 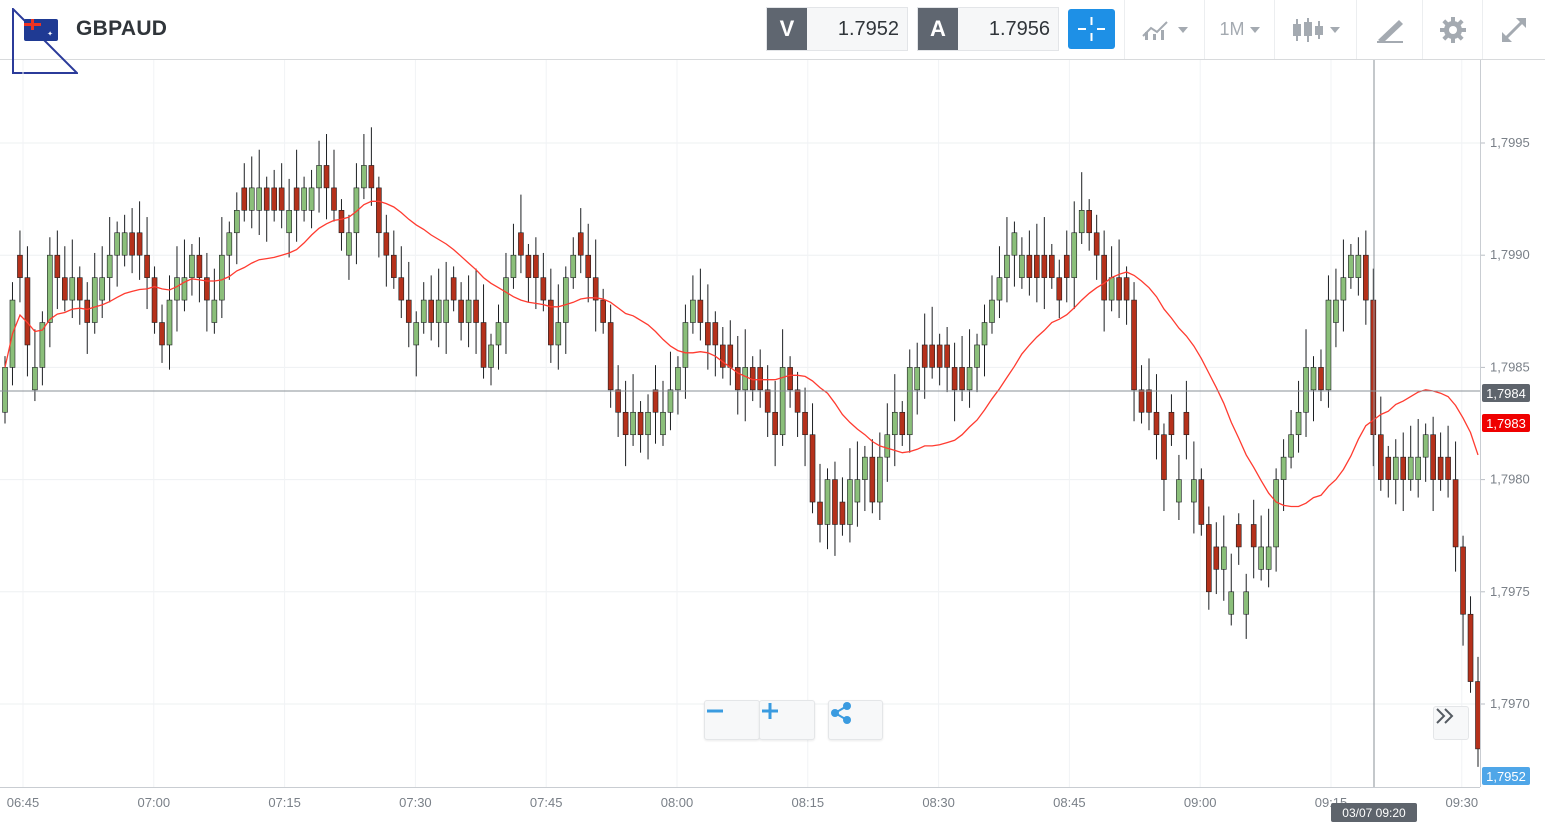 What do you see at coordinates (1510, 703) in the screenshot?
I see `y-tick-label: 1,7970` at bounding box center [1510, 703].